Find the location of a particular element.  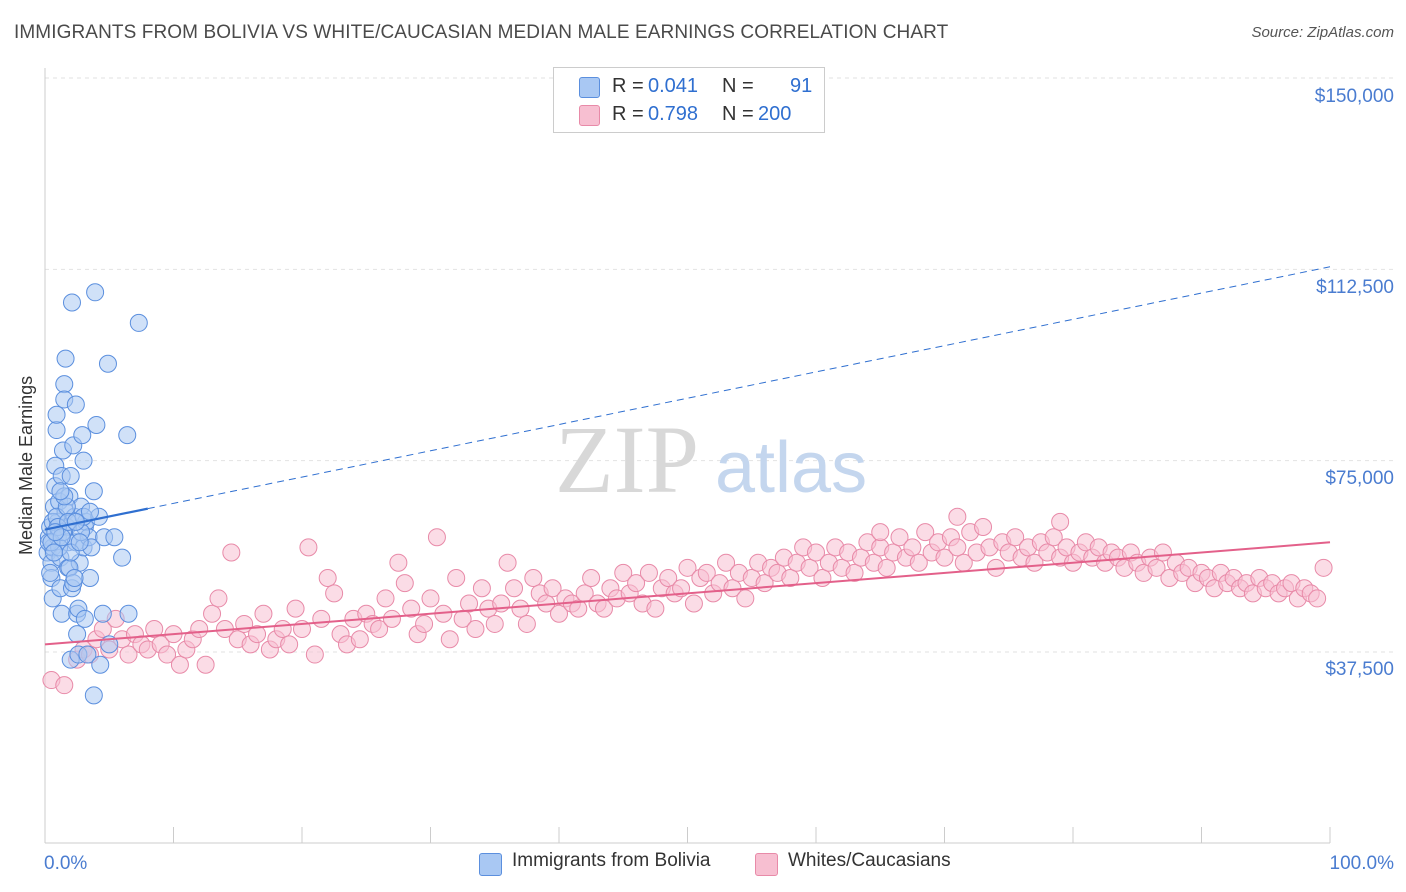

x-tick-label: 0.0% is located at coordinates (66, 863).